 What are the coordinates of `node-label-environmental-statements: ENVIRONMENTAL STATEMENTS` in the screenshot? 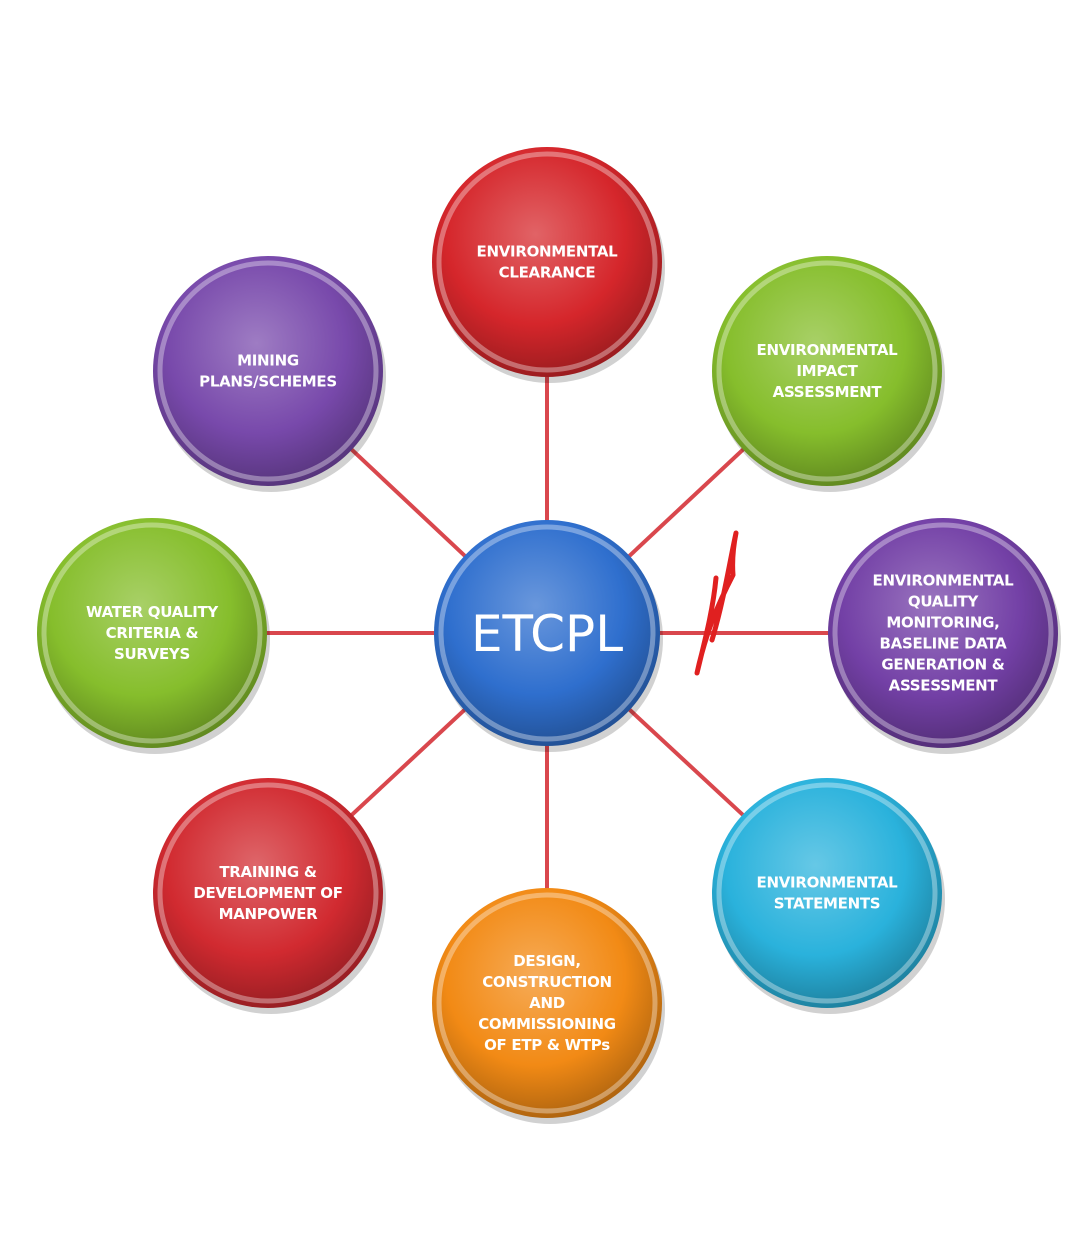 It's located at (828, 893).